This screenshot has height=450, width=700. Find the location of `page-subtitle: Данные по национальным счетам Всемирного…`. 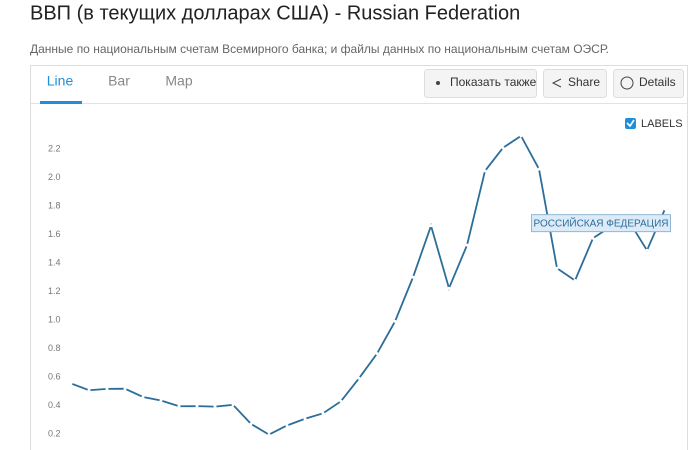

page-subtitle: Данные по национальным счетам Всемирного… is located at coordinates (319, 49).